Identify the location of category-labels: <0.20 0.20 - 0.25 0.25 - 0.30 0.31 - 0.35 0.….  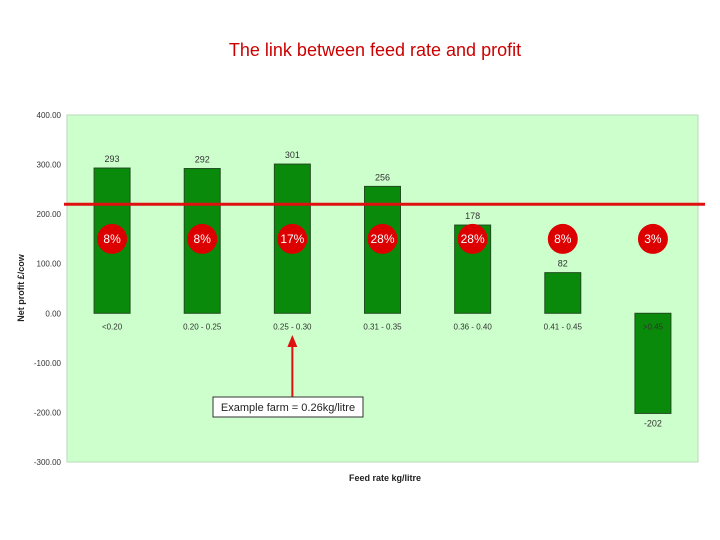
(383, 326).